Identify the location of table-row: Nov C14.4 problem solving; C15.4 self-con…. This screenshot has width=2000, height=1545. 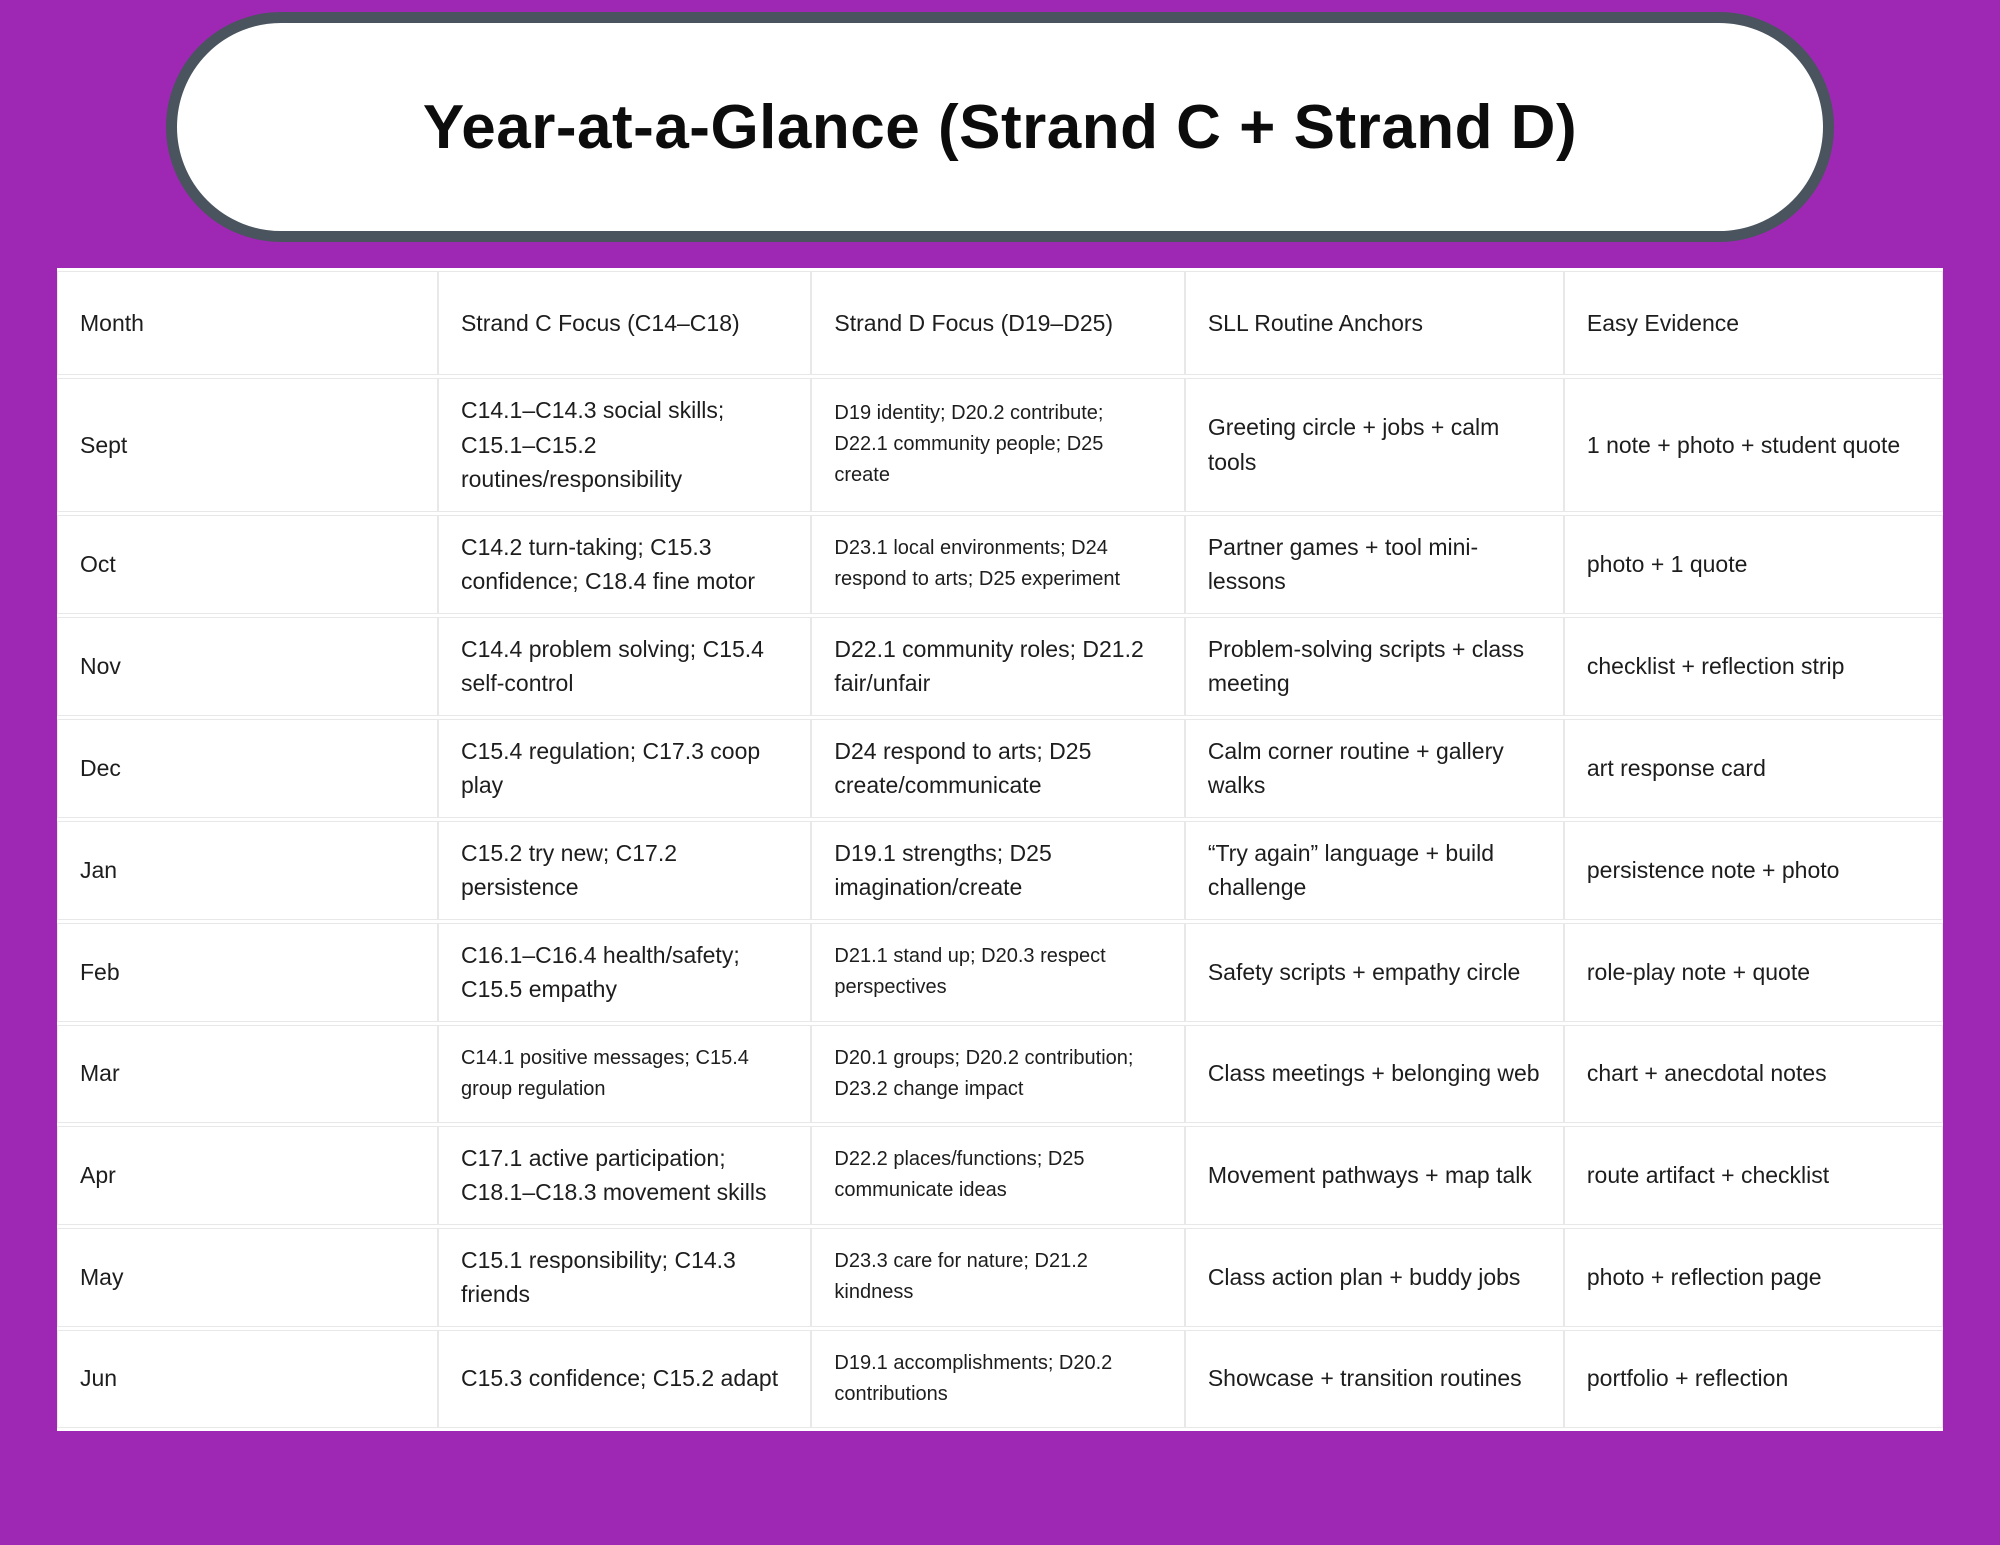
(1000, 666).